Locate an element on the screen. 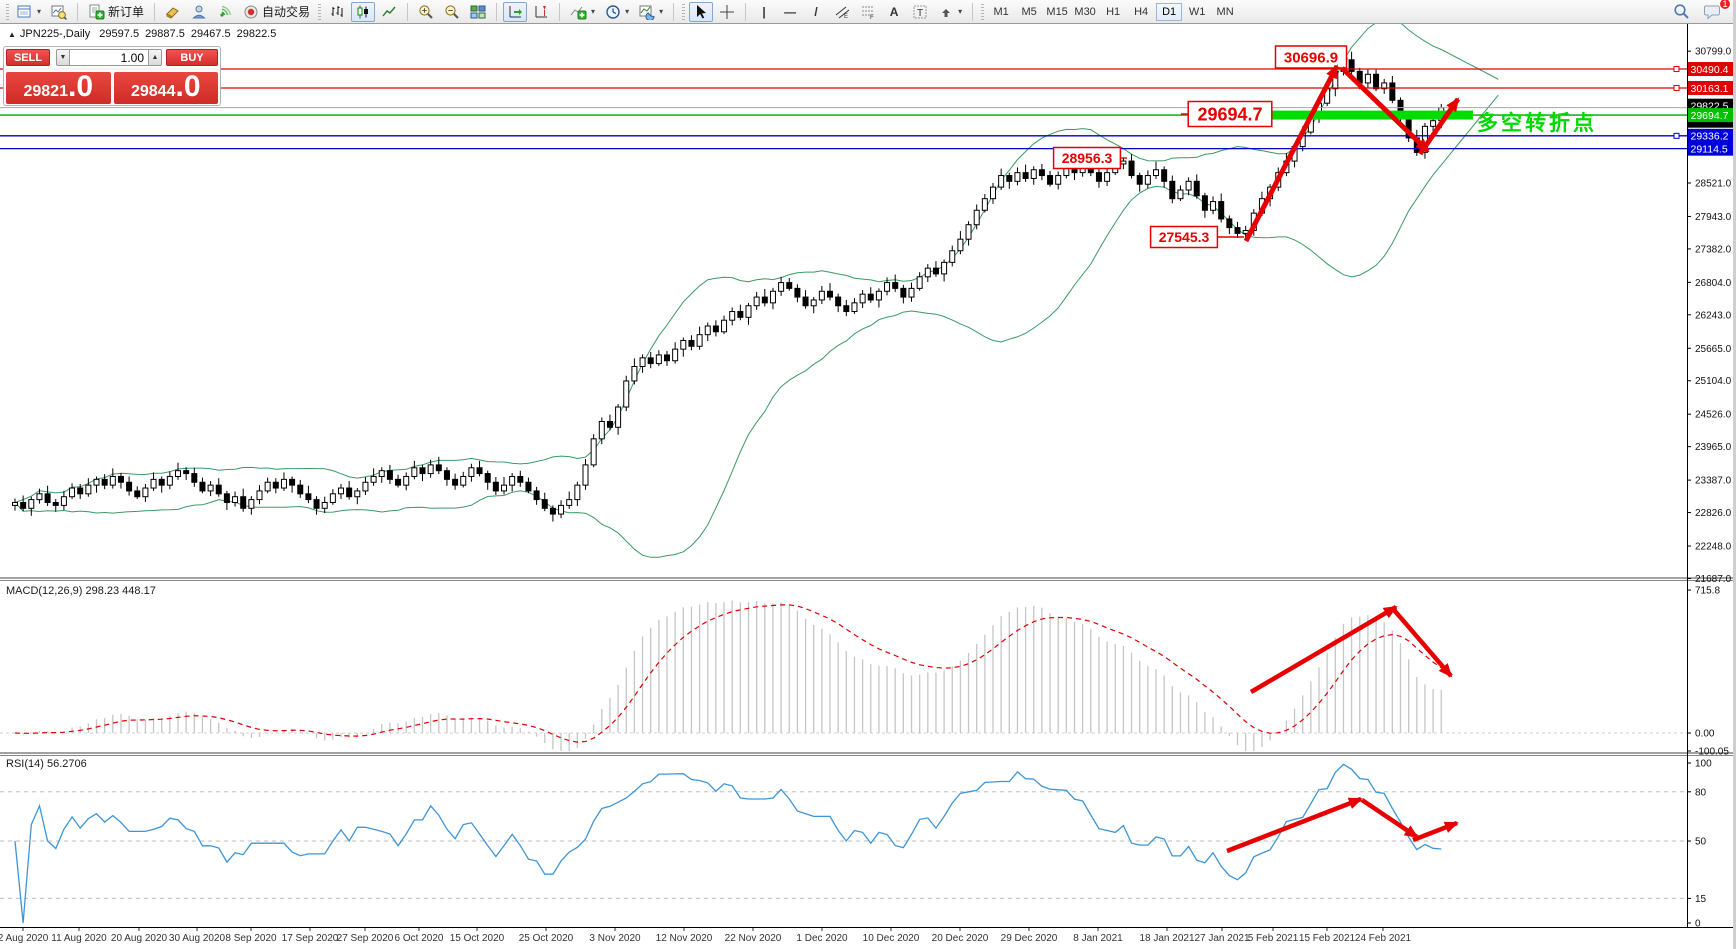 The image size is (1736, 949). tf-m30: M30 is located at coordinates (1085, 11).